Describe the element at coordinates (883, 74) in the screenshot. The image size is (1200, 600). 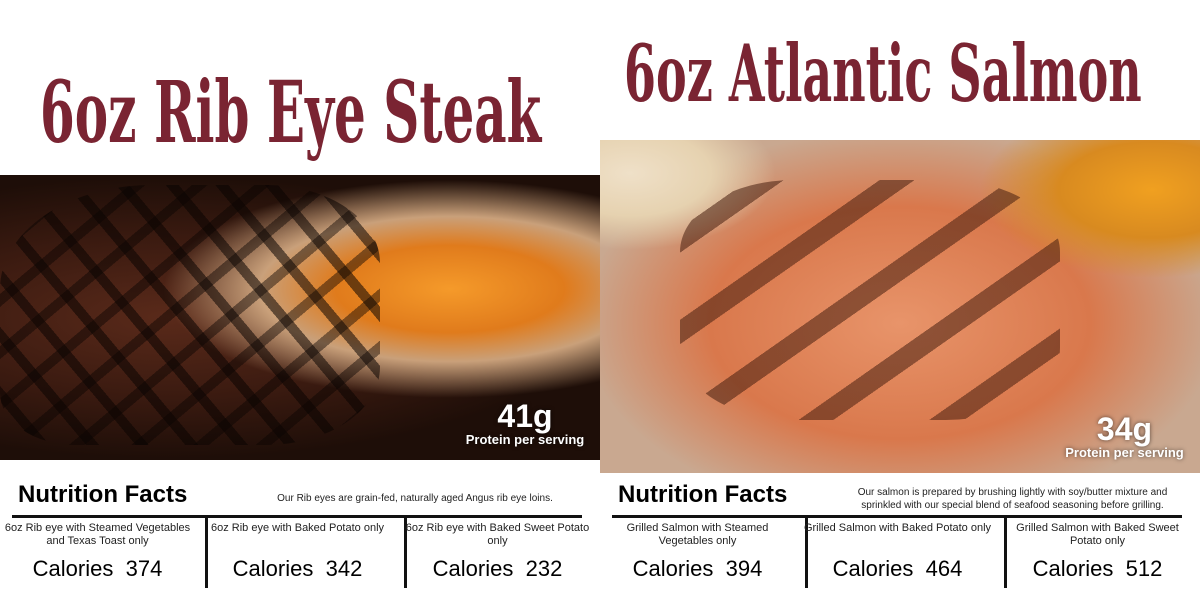
I see `salmon-title: 6oz Atlantic Salmon` at that location.